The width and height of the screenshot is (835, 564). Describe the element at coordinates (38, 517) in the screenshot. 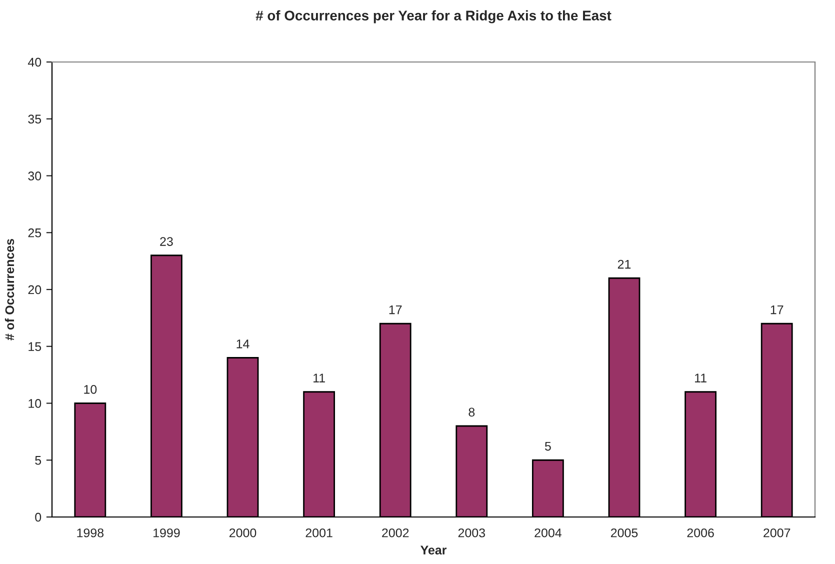

I see `y-tick-label: 0` at that location.